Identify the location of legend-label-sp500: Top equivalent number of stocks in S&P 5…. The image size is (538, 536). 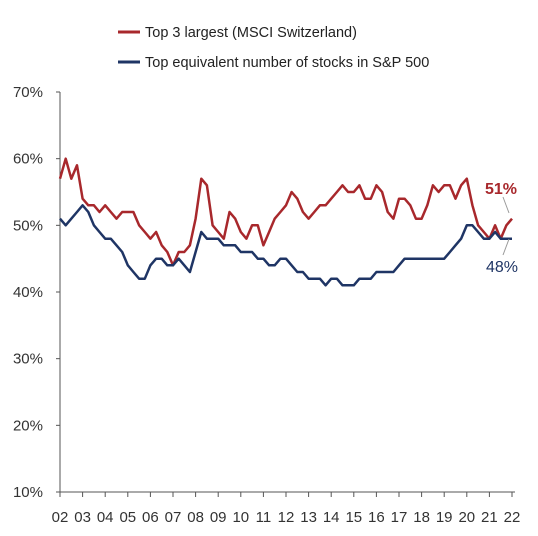
(287, 63).